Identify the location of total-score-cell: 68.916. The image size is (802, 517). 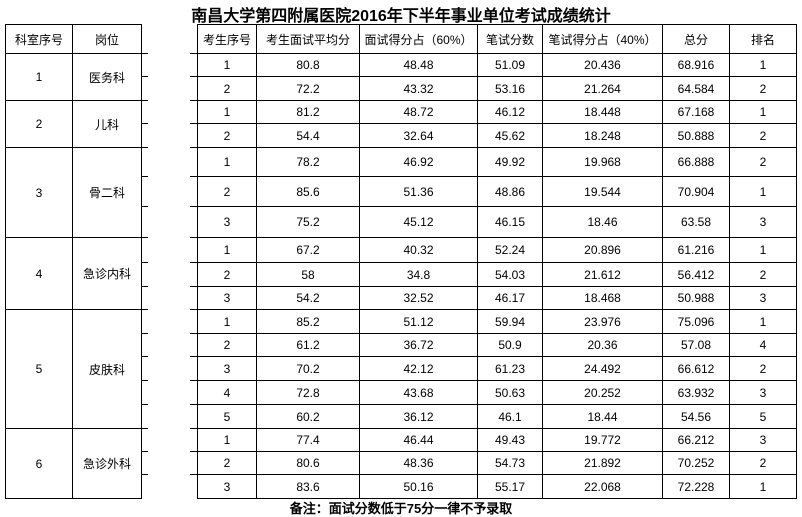
(696, 65).